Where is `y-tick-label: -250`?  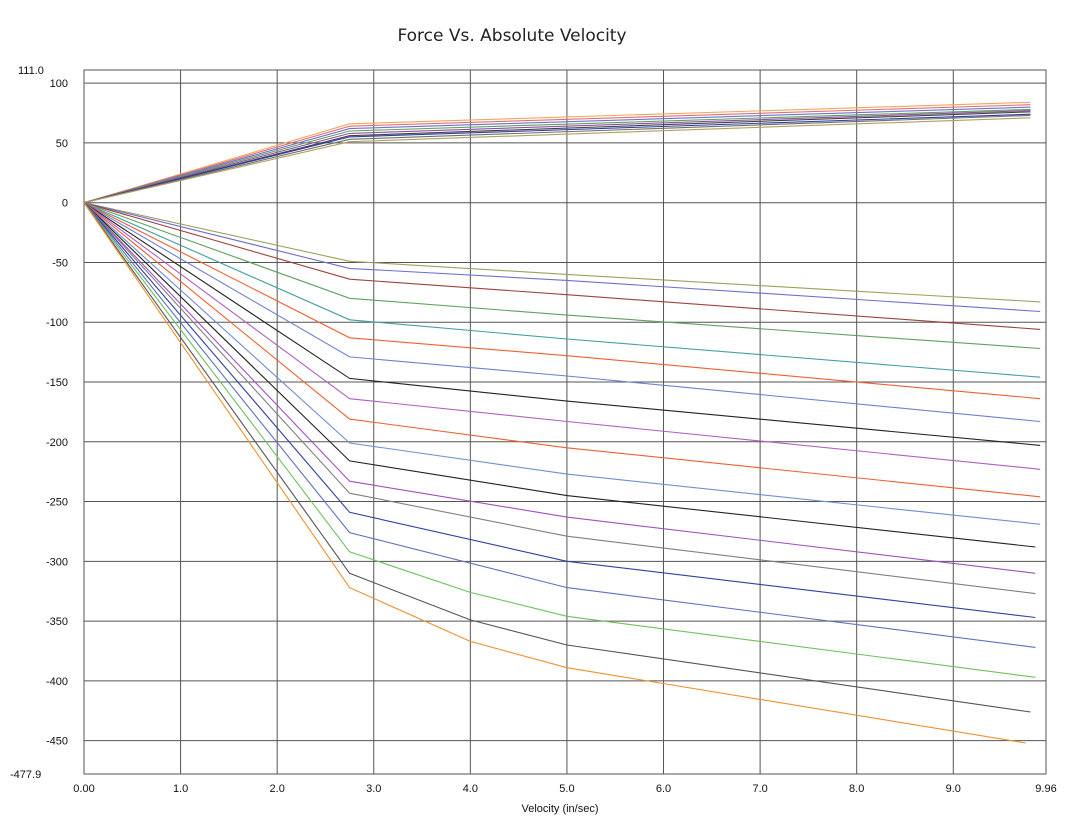
y-tick-label: -250 is located at coordinates (57, 503).